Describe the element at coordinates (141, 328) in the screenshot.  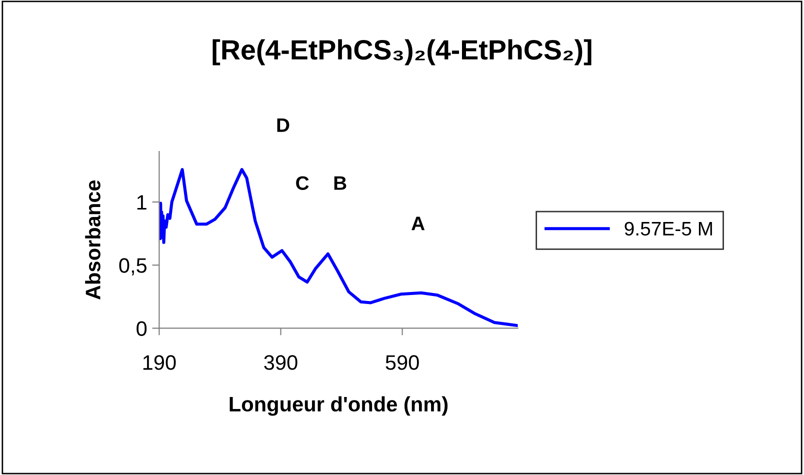
I see `y-tick-label: 0` at that location.